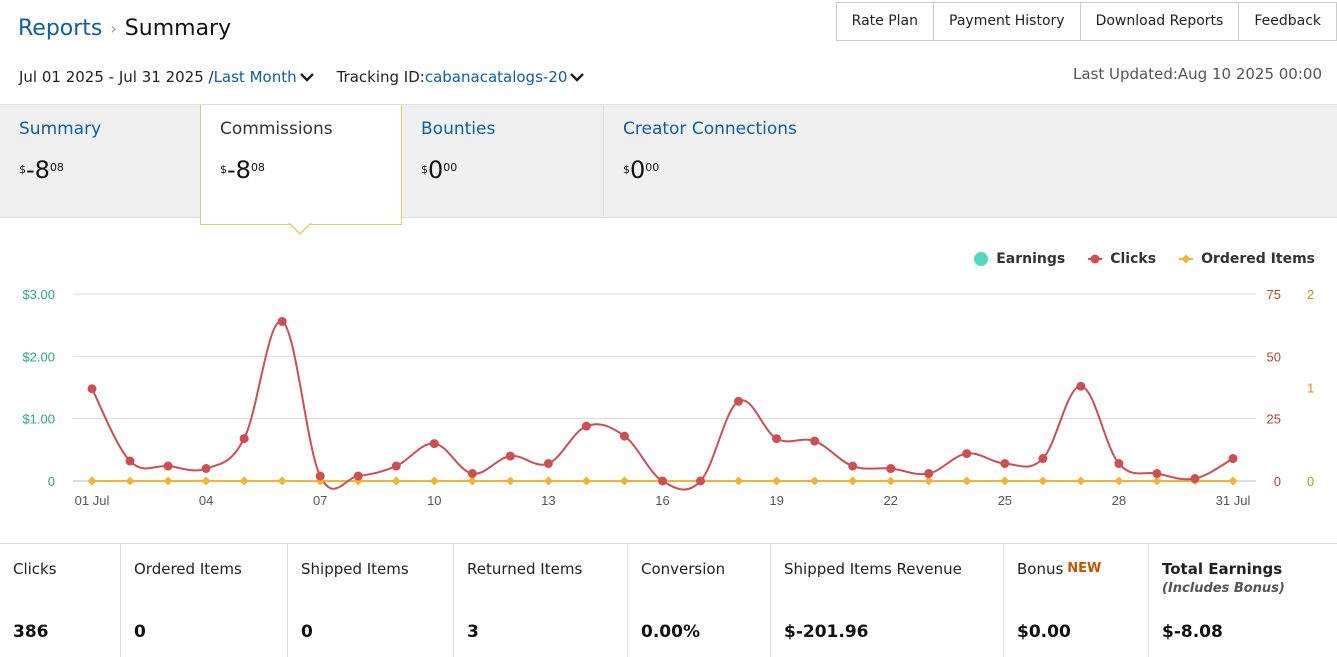 The height and width of the screenshot is (657, 1337). Describe the element at coordinates (1287, 21) in the screenshot. I see `feedback-button: Feedback` at that location.